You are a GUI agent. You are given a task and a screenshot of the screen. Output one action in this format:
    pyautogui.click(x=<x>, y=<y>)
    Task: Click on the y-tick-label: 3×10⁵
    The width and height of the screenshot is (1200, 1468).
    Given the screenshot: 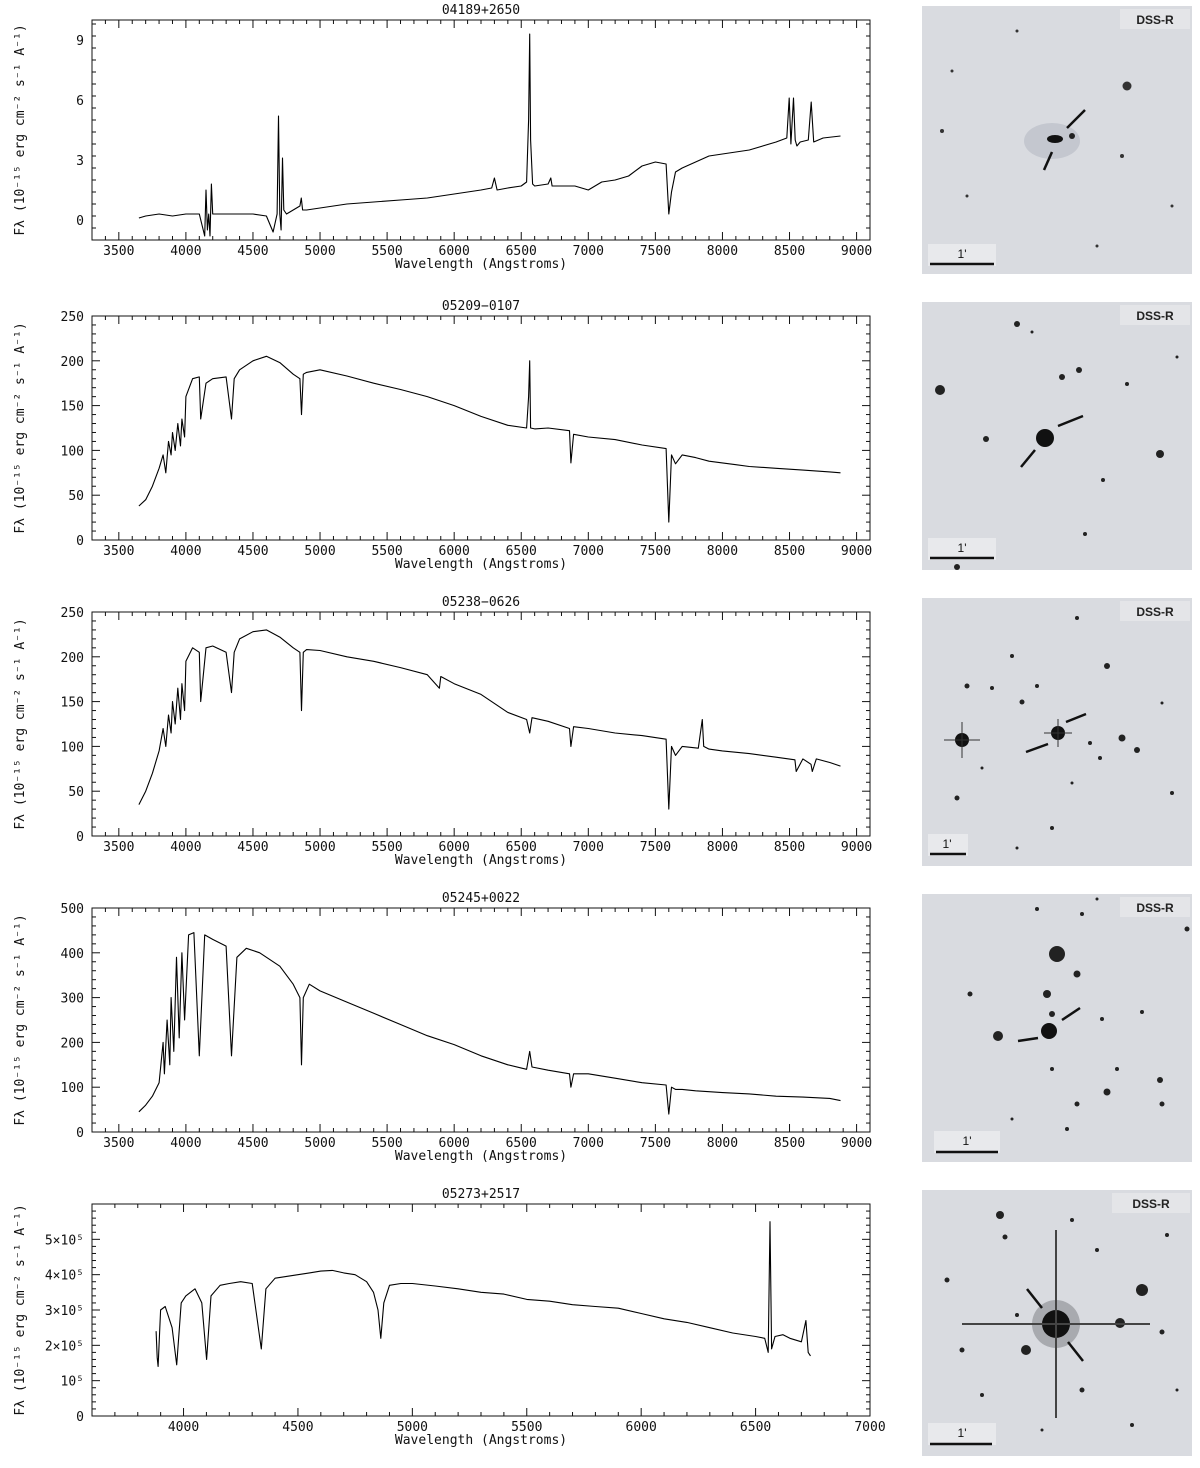 What is the action you would take?
    pyautogui.click(x=64, y=1311)
    